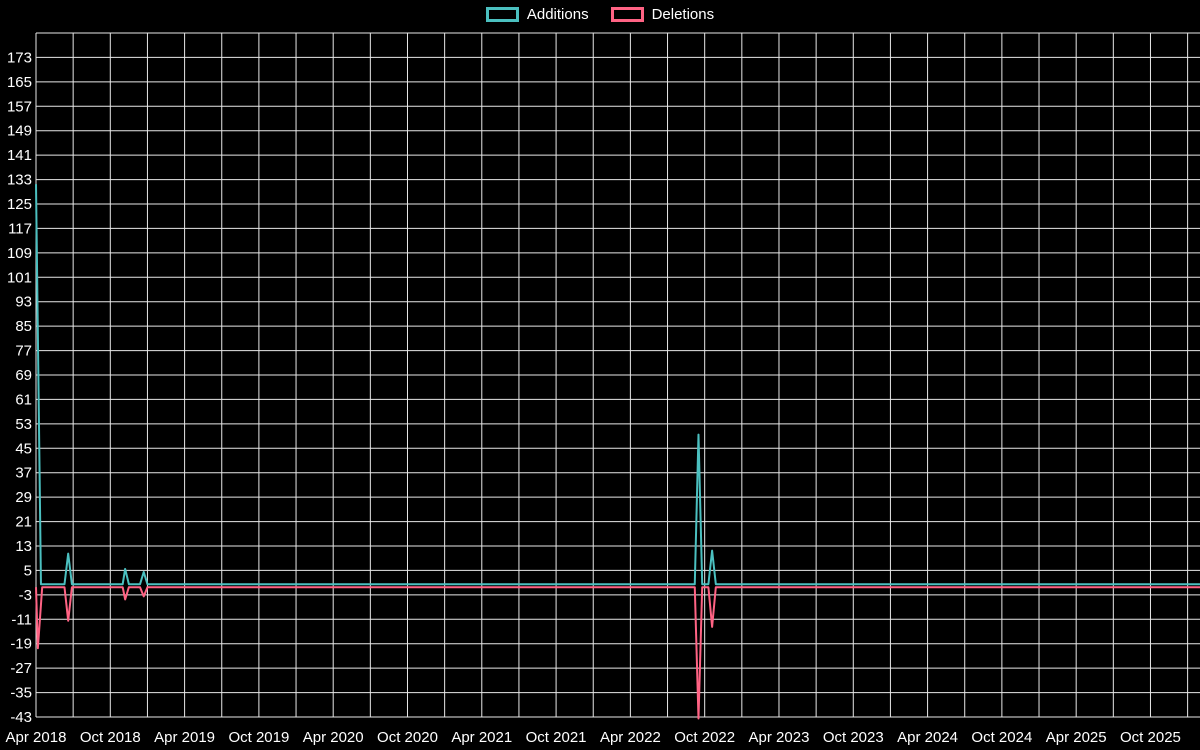  I want to click on x-axis-label: Apr 2019, so click(184, 737).